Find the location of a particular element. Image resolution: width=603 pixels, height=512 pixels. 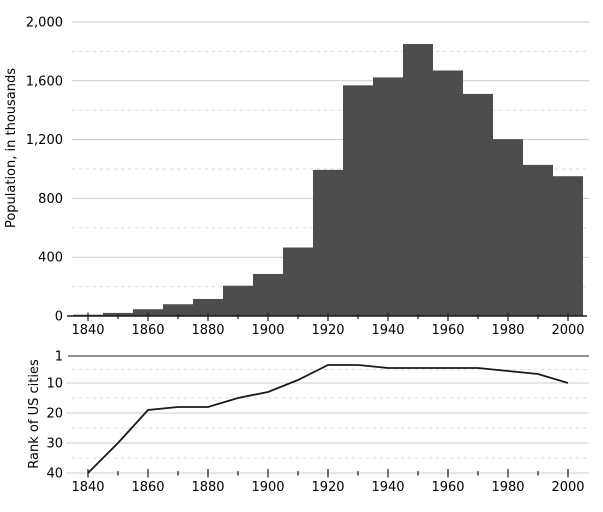

y-tick-label-1600: 1,600 is located at coordinates (44, 81).